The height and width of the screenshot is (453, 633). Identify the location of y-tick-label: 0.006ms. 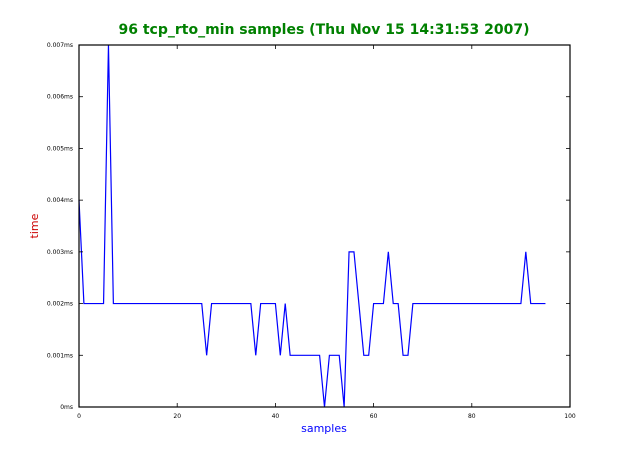
(60, 97).